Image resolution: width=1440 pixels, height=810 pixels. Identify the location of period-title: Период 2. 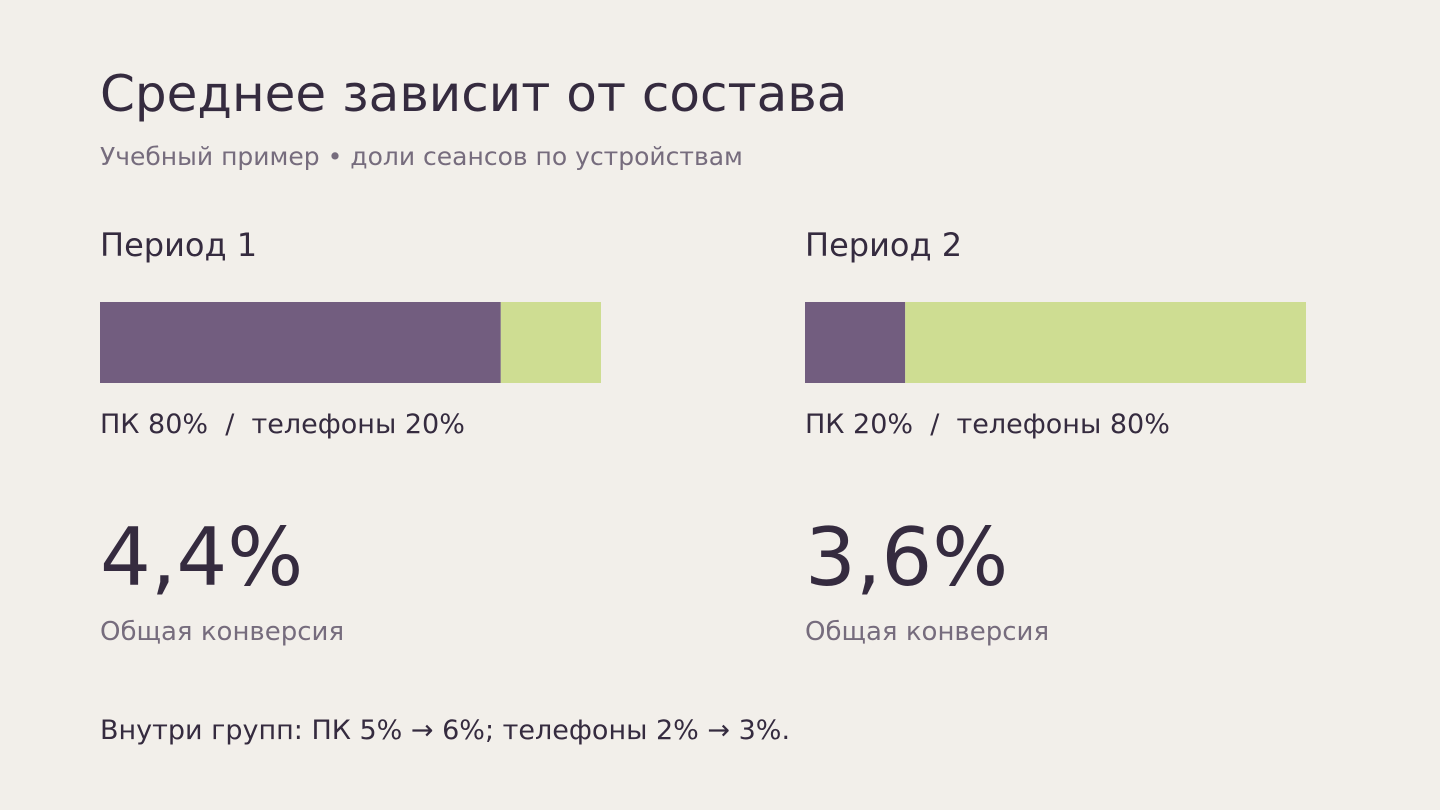
(884, 245).